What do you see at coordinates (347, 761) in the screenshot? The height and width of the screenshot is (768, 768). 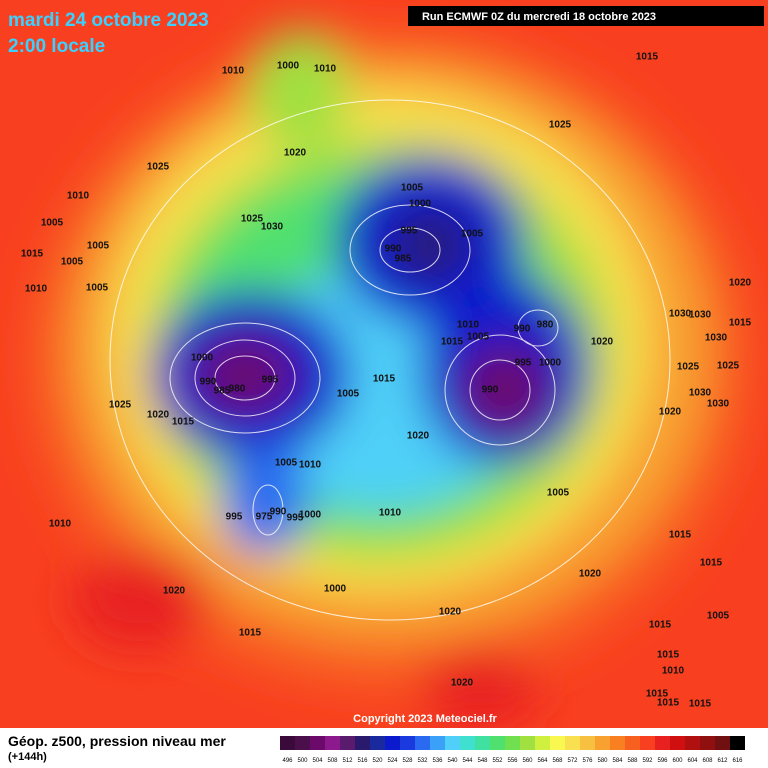 I see `colorbar-label: 512` at bounding box center [347, 761].